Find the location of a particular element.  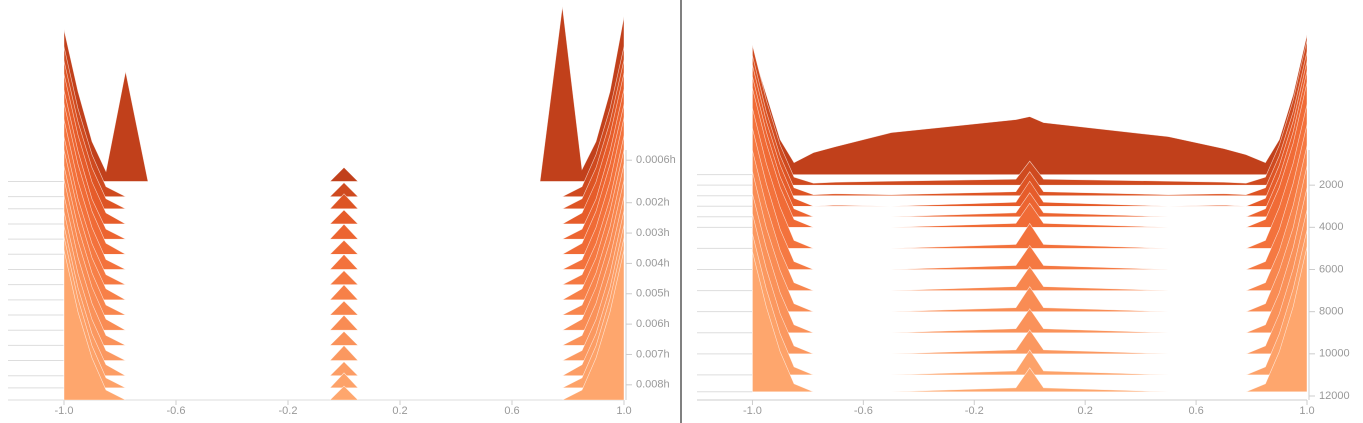

y-tick-label: 0.0006h is located at coordinates (656, 160).